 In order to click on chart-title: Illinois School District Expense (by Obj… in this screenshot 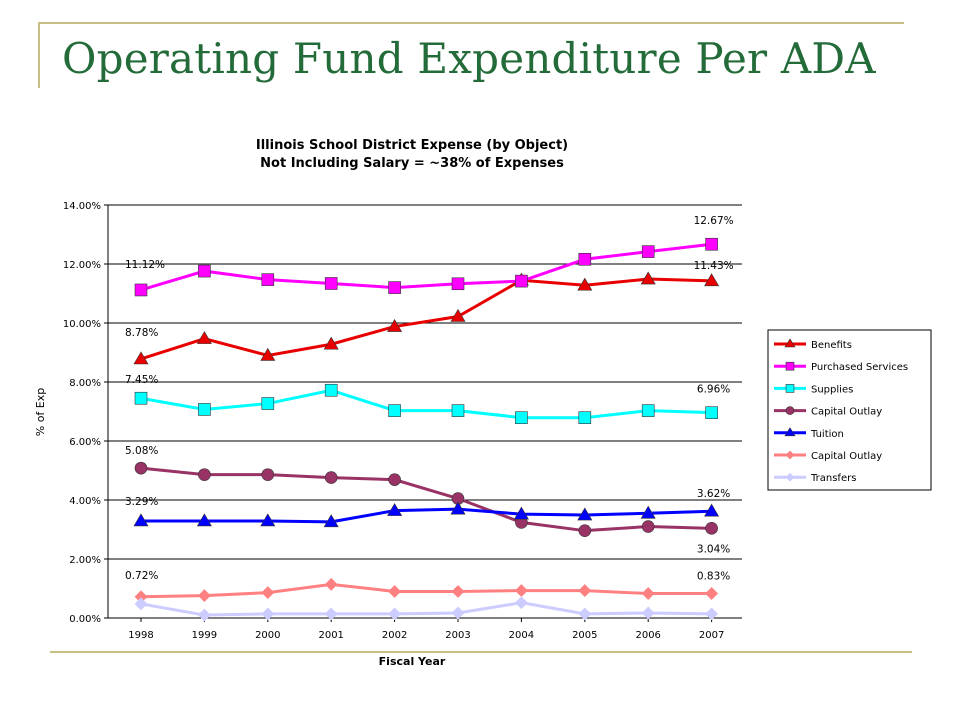, I will do `click(412, 145)`.